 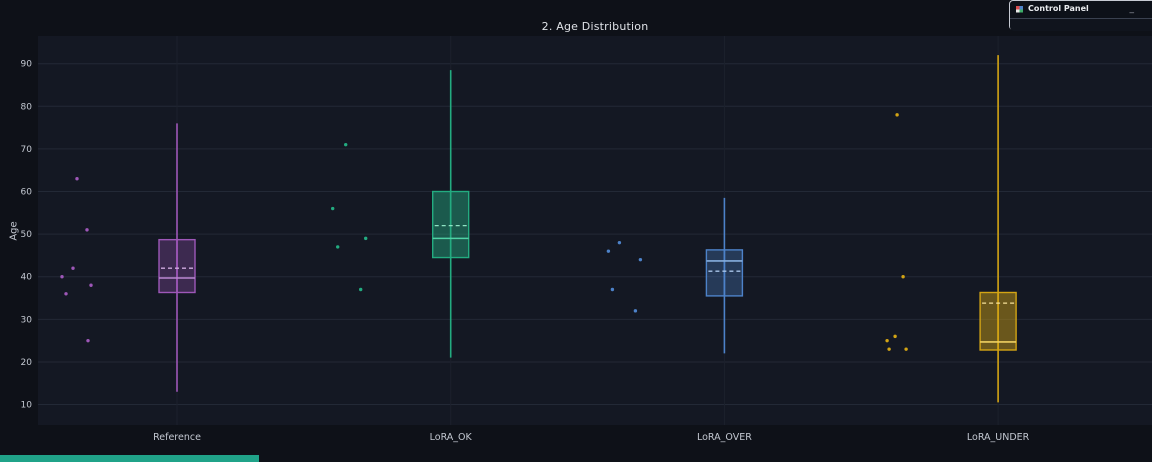 What do you see at coordinates (27, 65) in the screenshot?
I see `y-tick-label: 90` at bounding box center [27, 65].